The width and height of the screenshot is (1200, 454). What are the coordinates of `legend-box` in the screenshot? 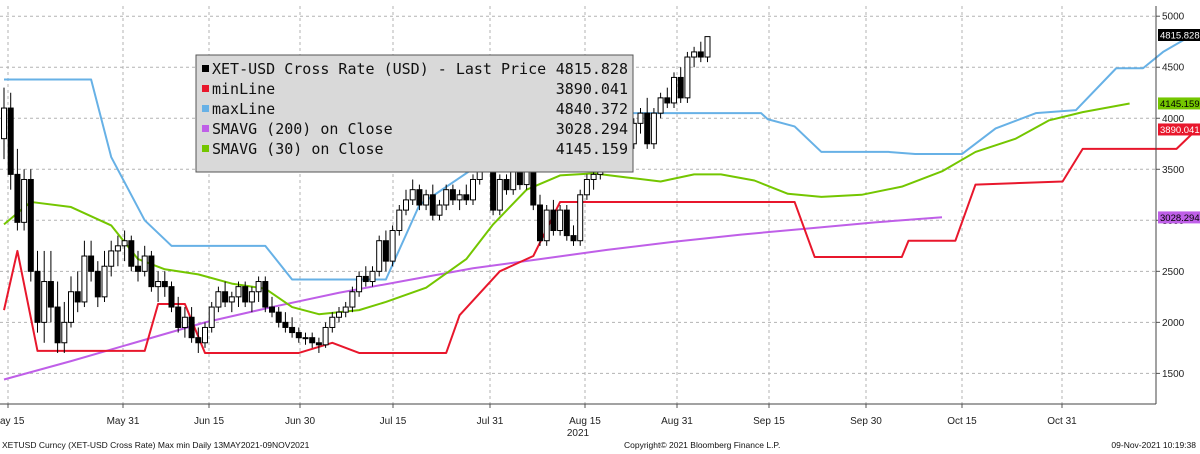 It's located at (414, 113).